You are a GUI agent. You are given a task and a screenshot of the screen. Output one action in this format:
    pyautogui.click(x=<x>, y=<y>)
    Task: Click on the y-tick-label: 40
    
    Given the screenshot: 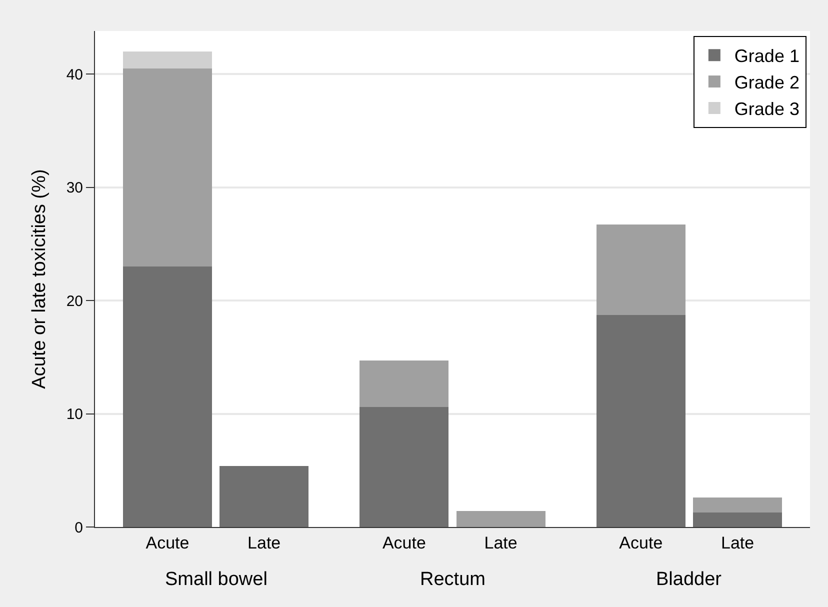 What is the action you would take?
    pyautogui.click(x=74, y=75)
    